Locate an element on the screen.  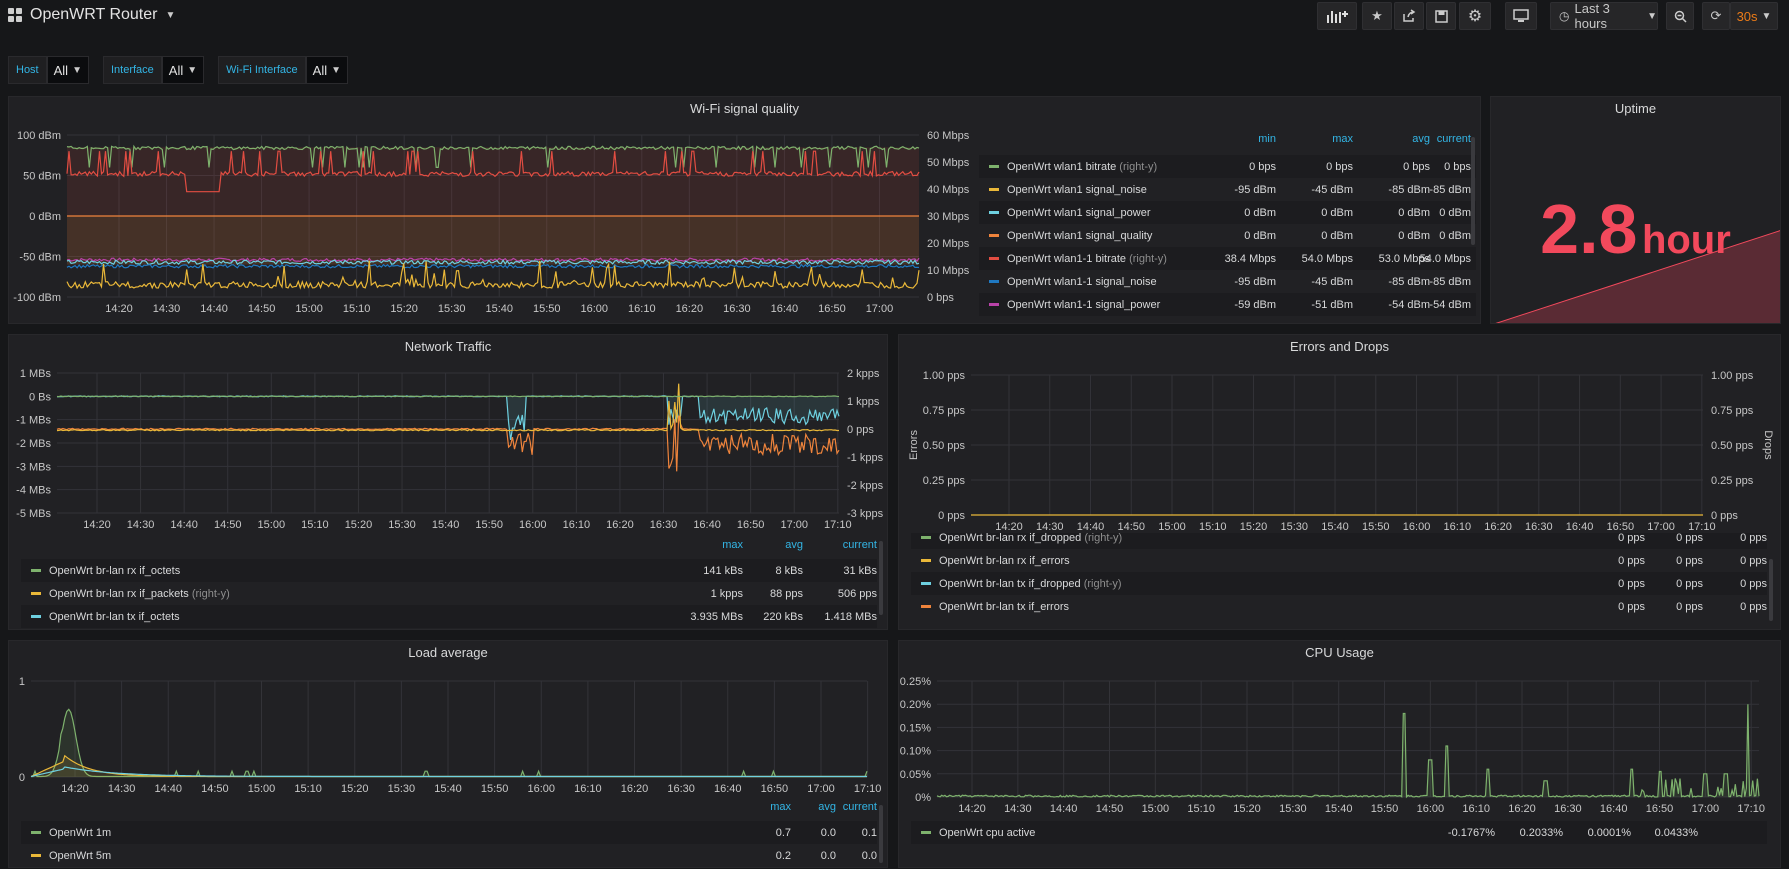
panel-title: Errors and Drops is located at coordinates (1339, 346).